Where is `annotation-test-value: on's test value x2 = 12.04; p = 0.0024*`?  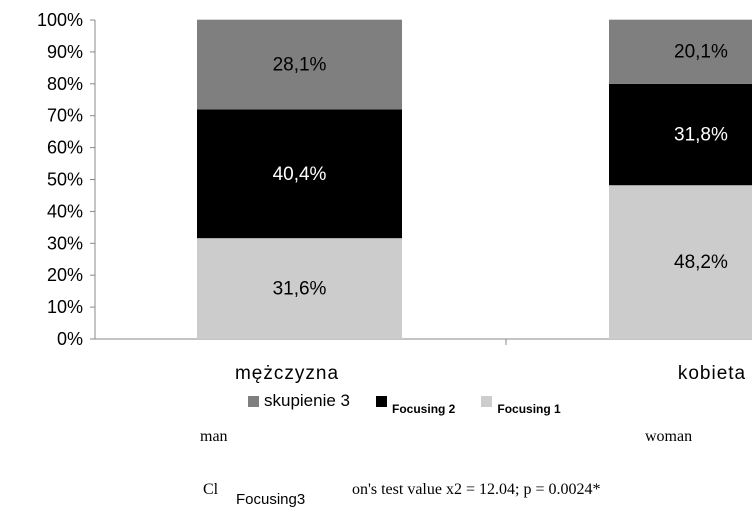 annotation-test-value: on's test value x2 = 12.04; p = 0.0024* is located at coordinates (476, 489).